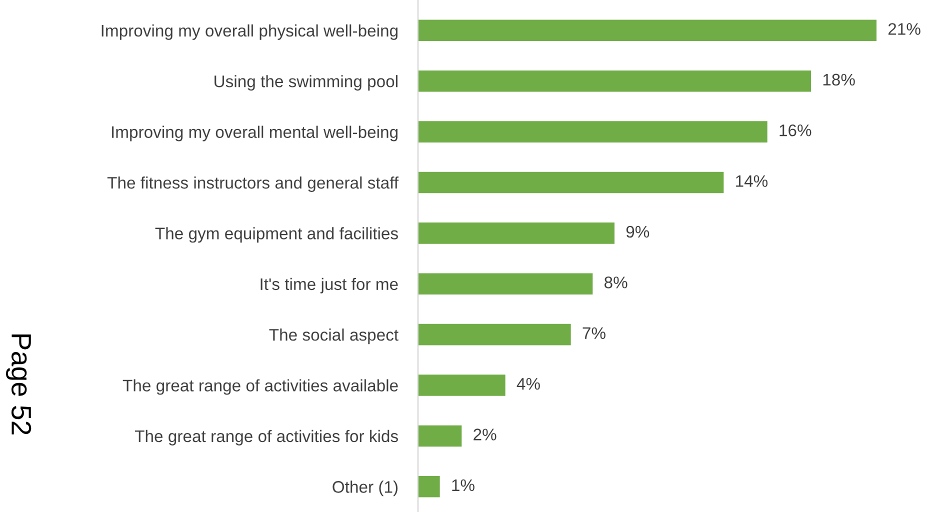 The image size is (927, 512). I want to click on y-tick-label: It's time just for me, so click(329, 286).